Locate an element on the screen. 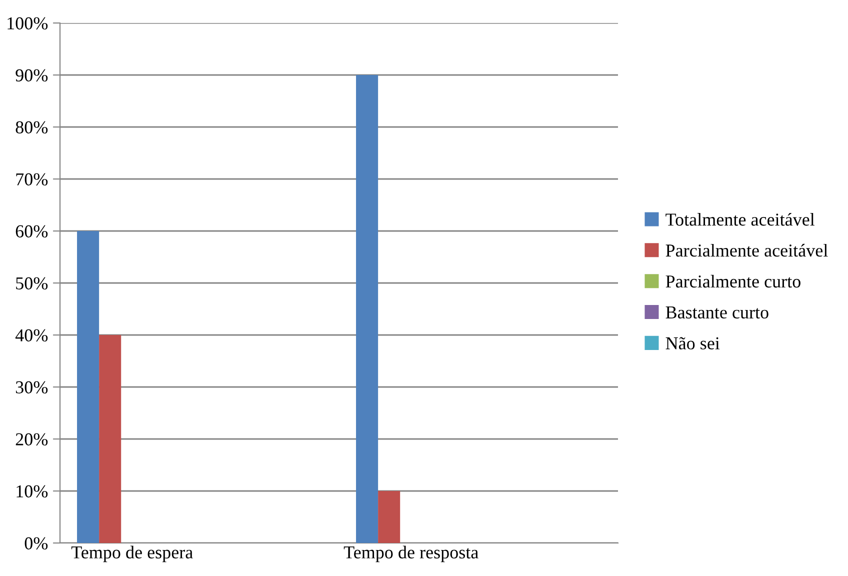 The width and height of the screenshot is (848, 576). y-tick-label: 90% is located at coordinates (32, 75).